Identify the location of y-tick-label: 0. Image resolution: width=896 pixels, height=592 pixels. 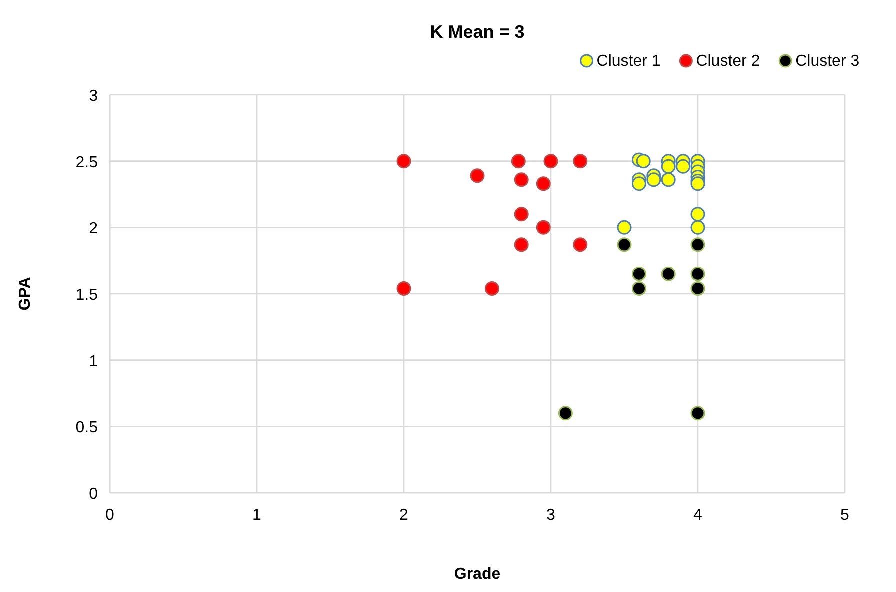
(93, 494).